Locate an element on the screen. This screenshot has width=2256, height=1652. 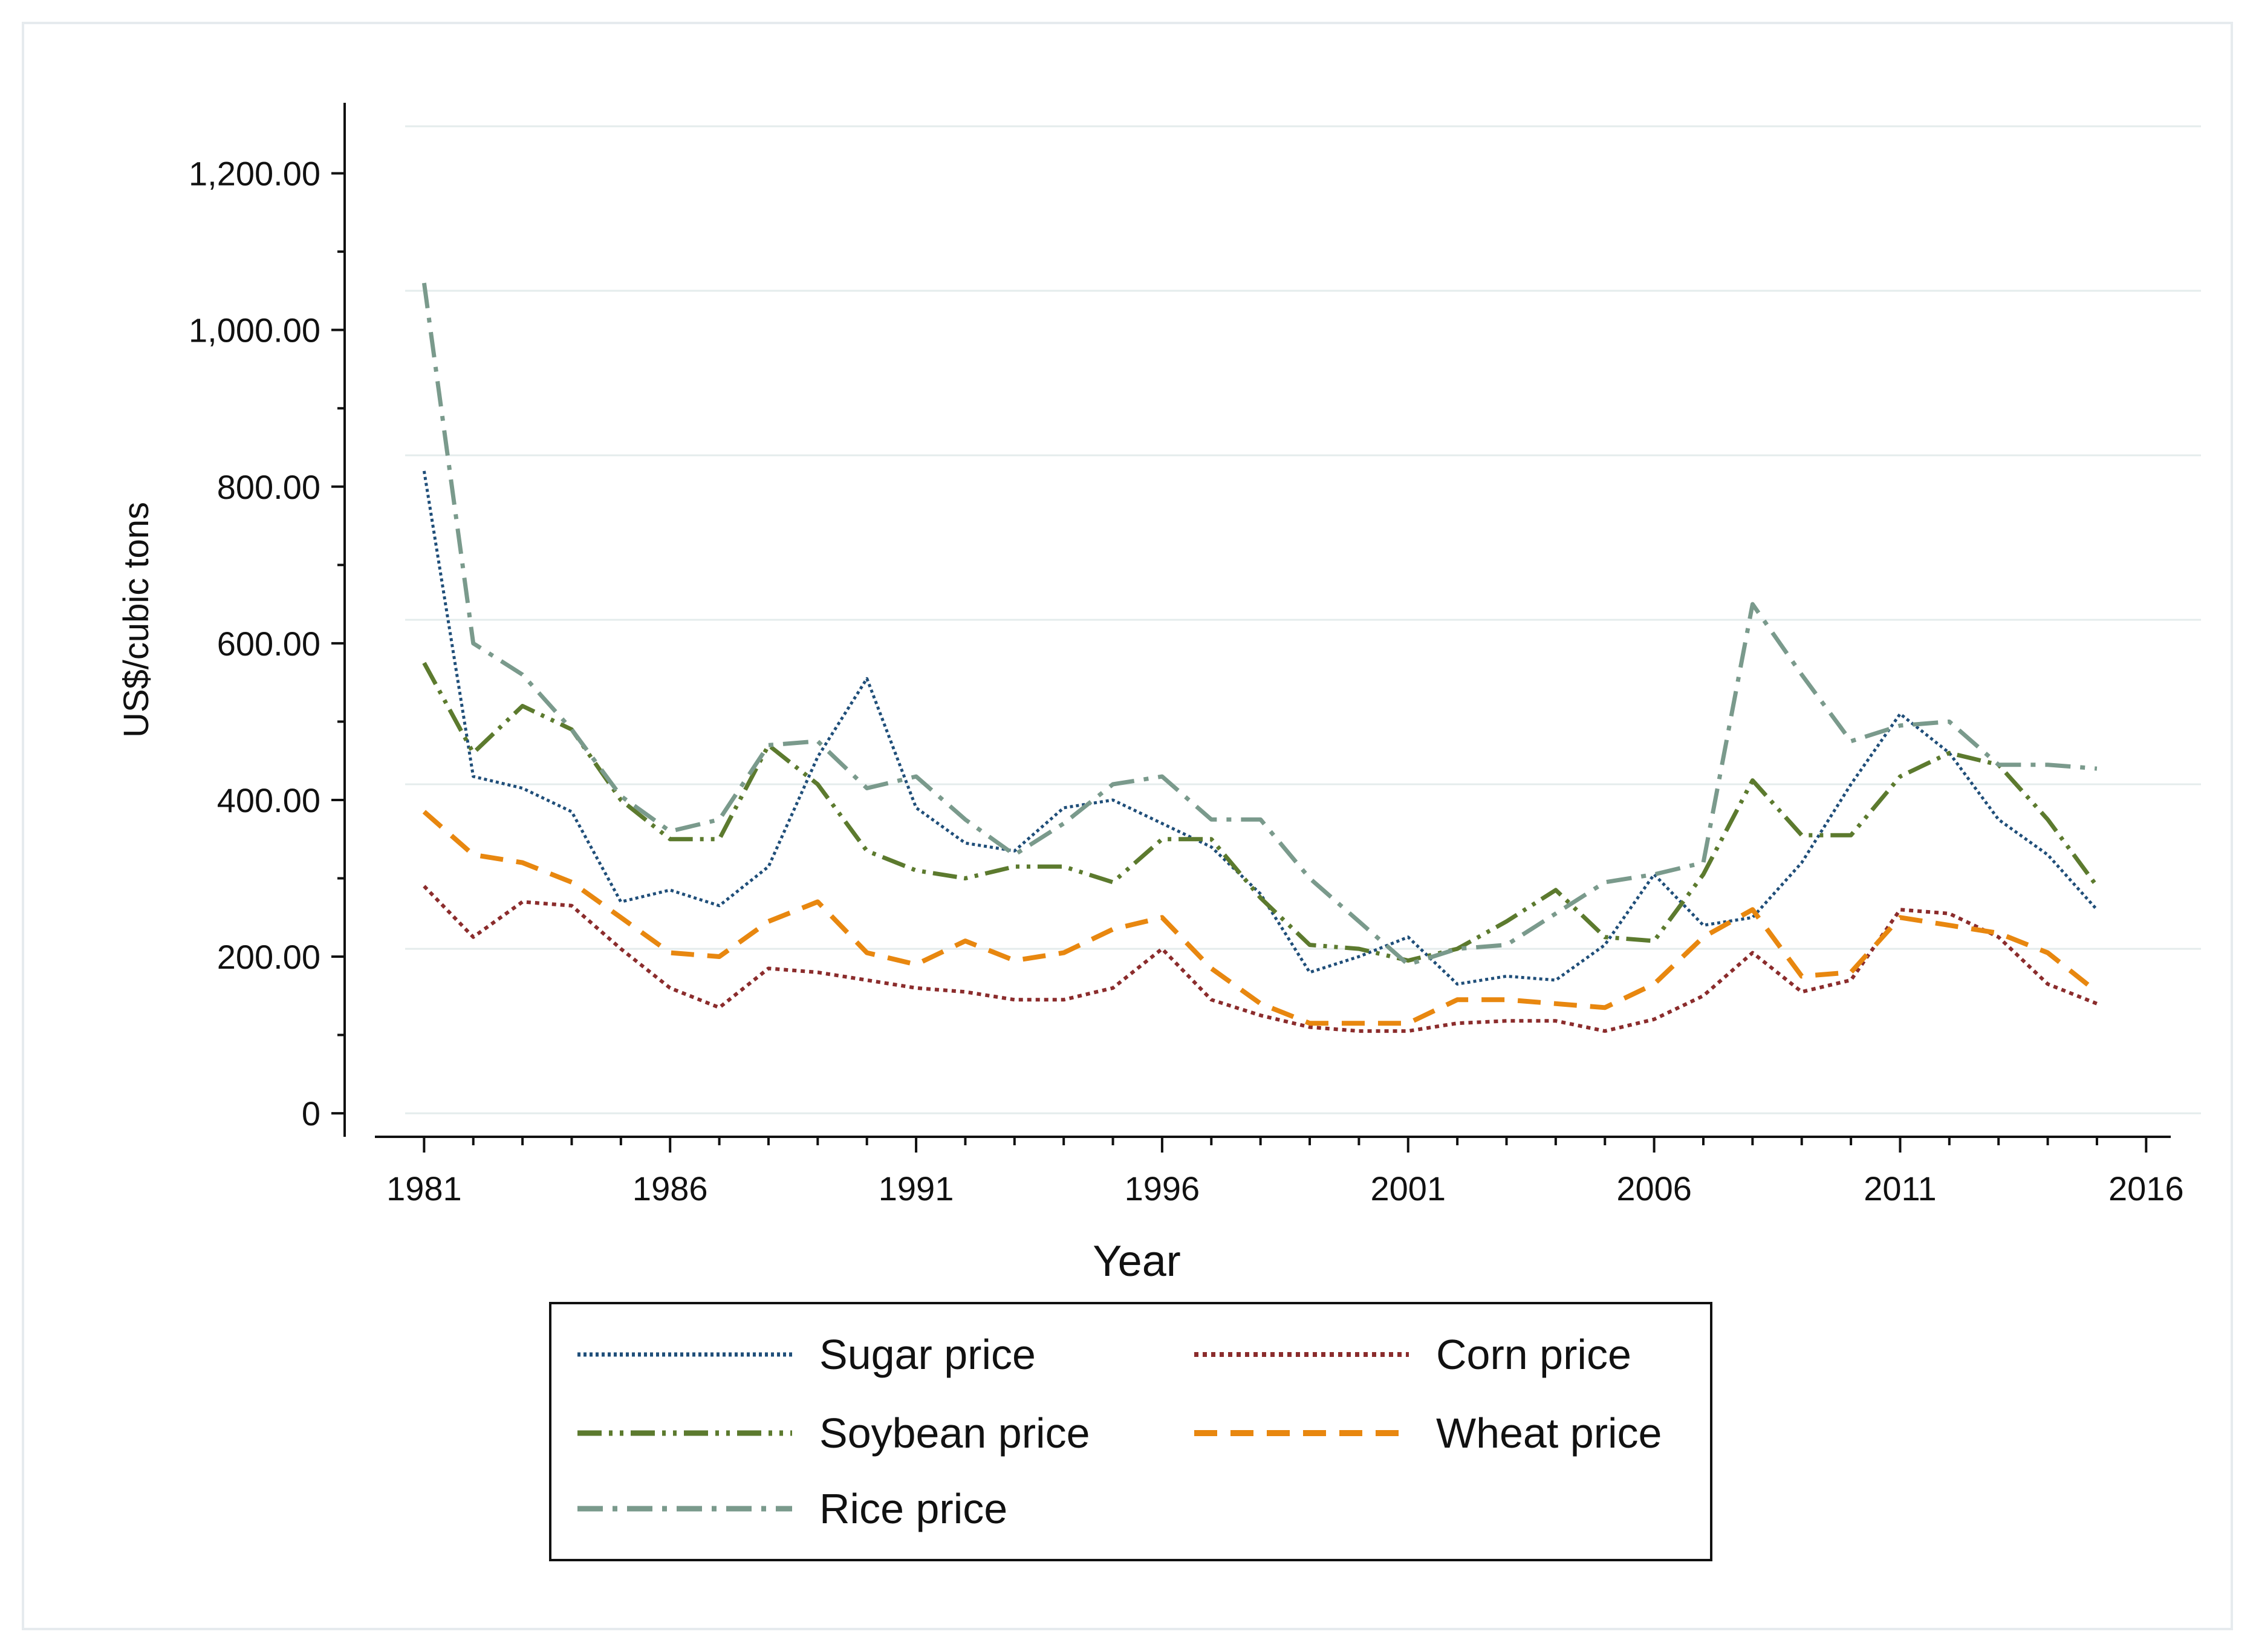
y-tick-label: 800.00 is located at coordinates (268, 487).